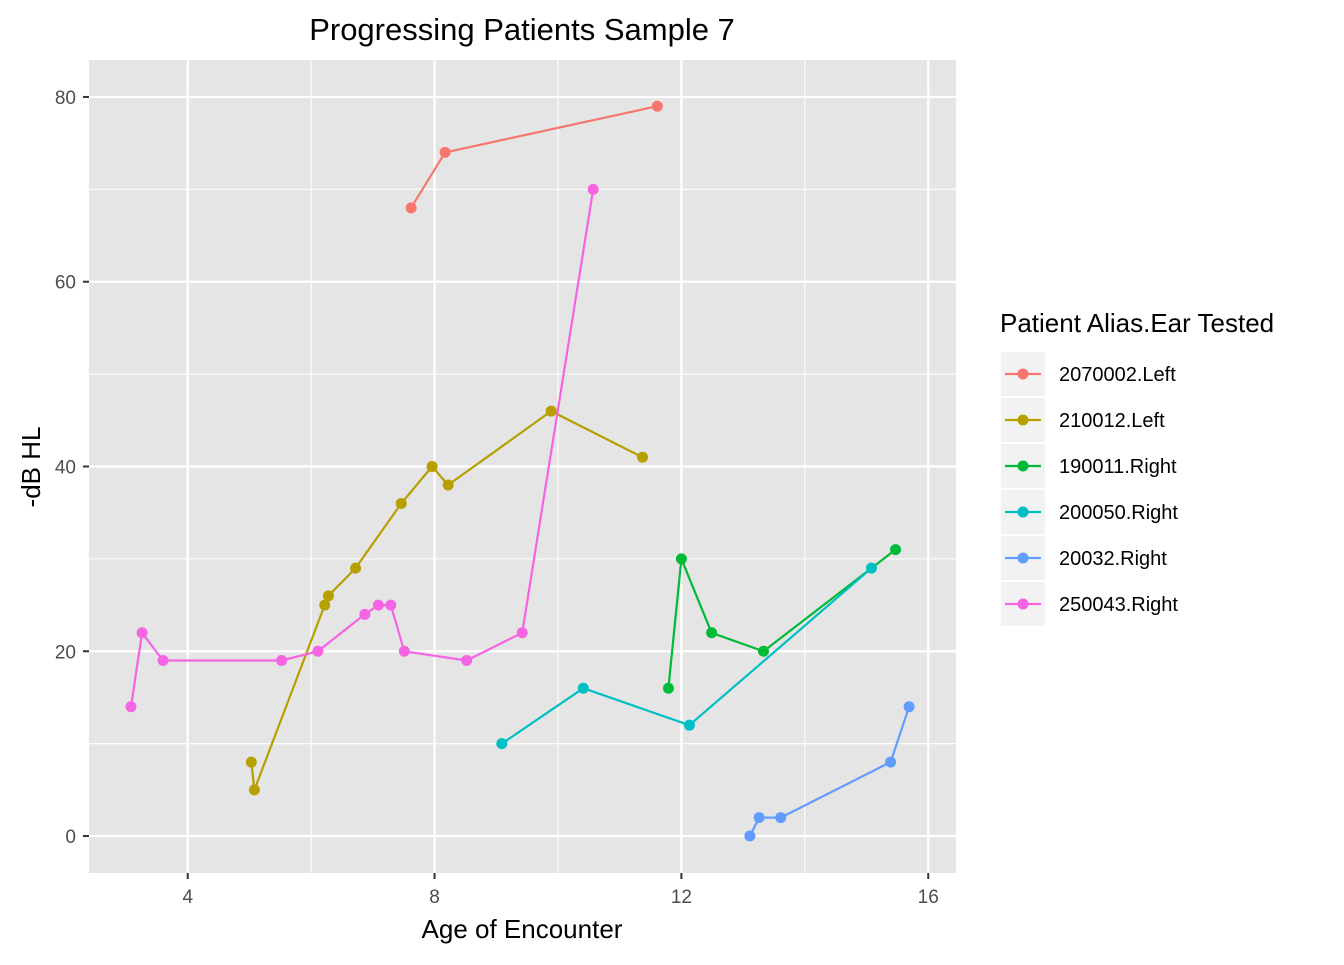  What do you see at coordinates (522, 929) in the screenshot?
I see `x-axis-title: Age of Encounter` at bounding box center [522, 929].